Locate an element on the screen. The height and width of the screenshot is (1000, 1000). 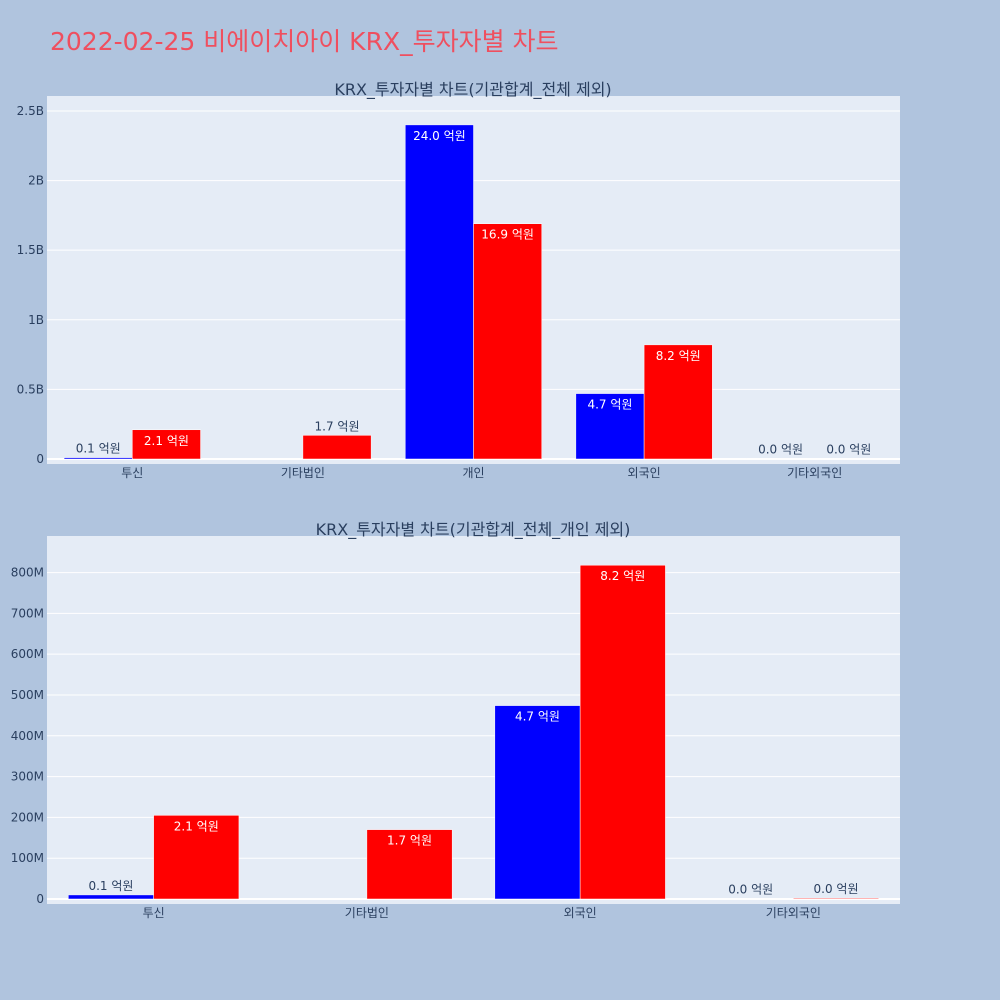
y-tick-label: 2B is located at coordinates (36, 181).